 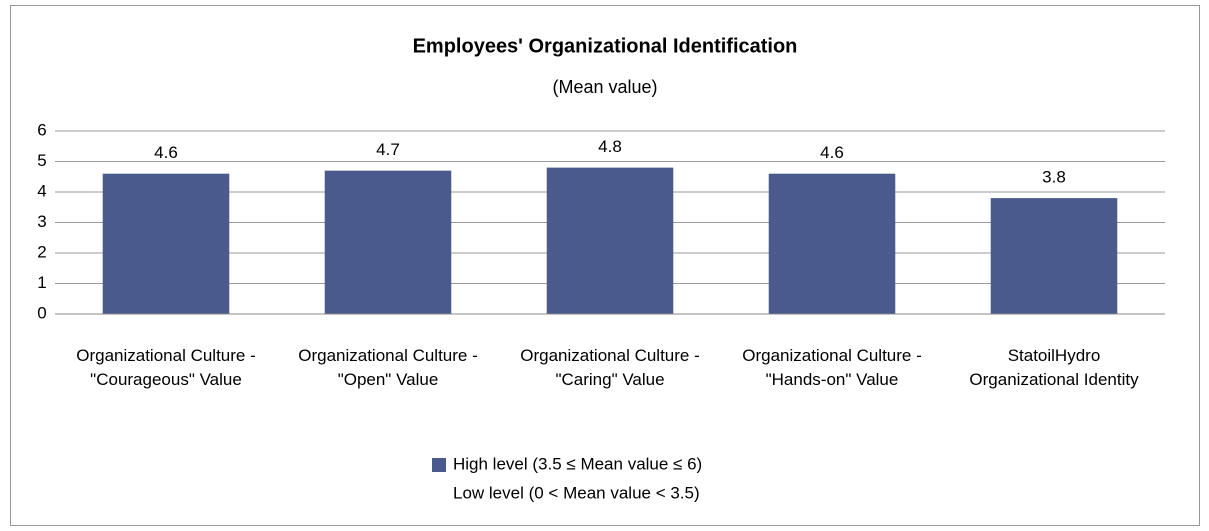 What do you see at coordinates (41, 251) in the screenshot?
I see `y-tick-label: 2` at bounding box center [41, 251].